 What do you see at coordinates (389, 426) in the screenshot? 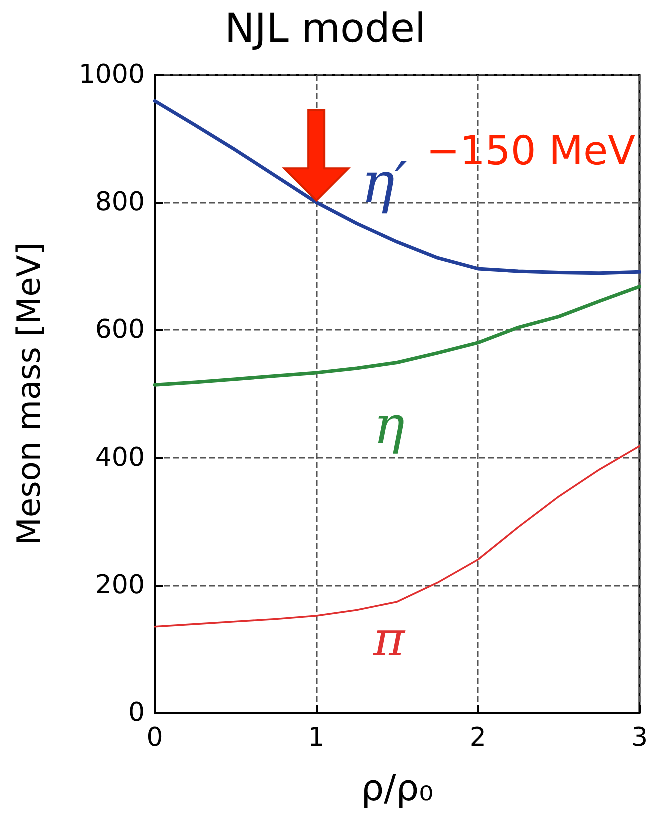
I see `series-label: η` at bounding box center [389, 426].